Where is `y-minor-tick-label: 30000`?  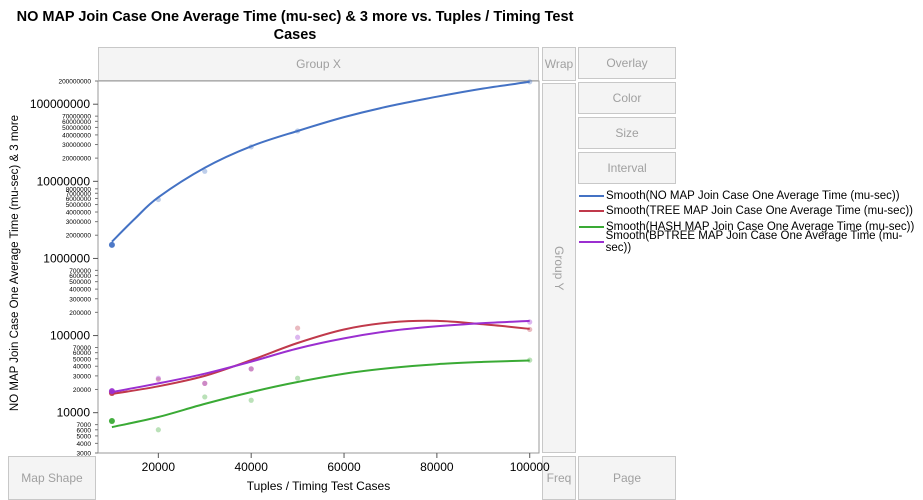
y-minor-tick-label: 30000 is located at coordinates (82, 376).